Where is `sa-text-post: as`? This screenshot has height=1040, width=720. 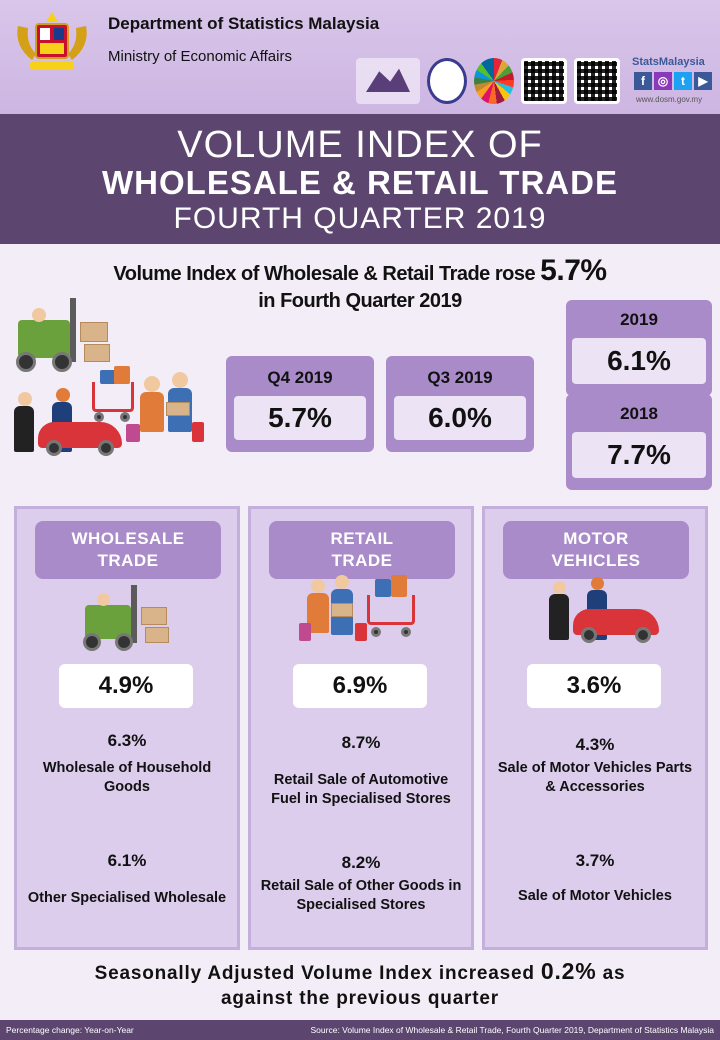
sa-text-post: as is located at coordinates (611, 973).